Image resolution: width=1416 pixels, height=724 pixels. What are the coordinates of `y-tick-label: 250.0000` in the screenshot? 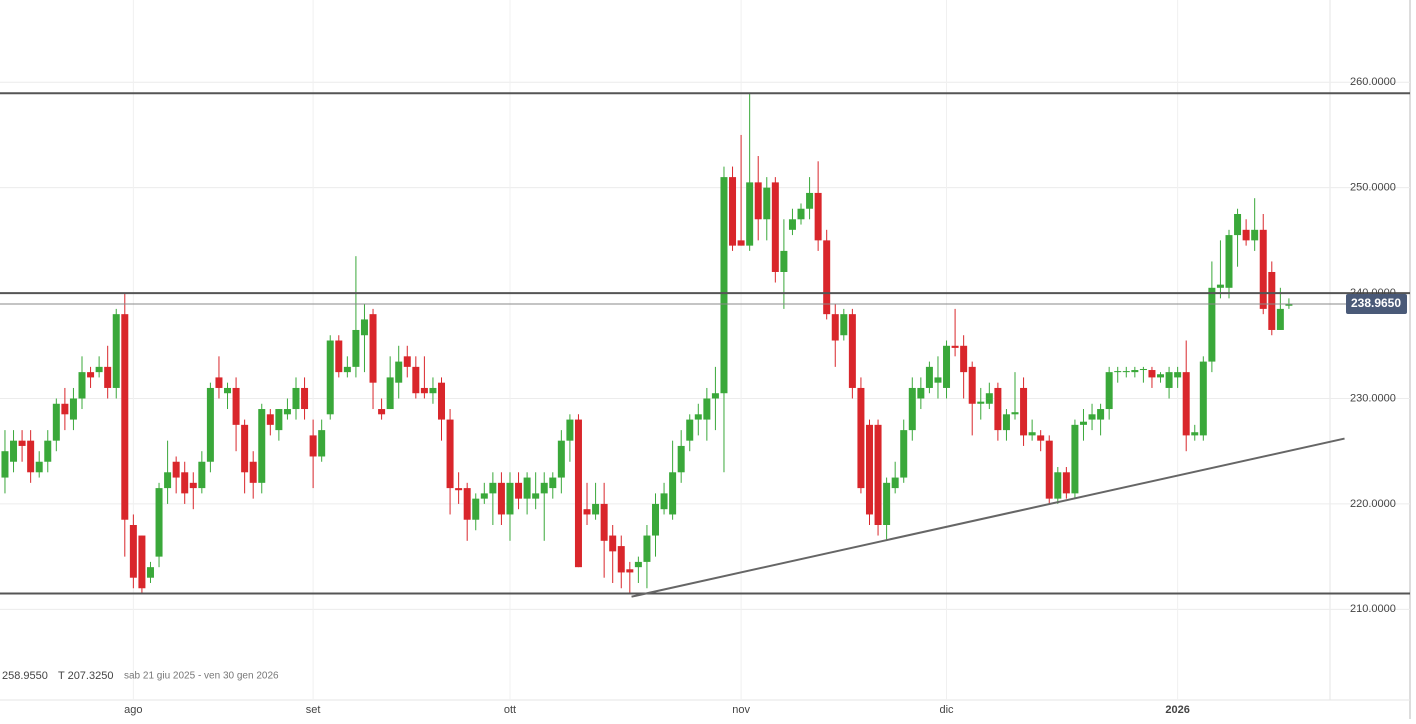 It's located at (1373, 188).